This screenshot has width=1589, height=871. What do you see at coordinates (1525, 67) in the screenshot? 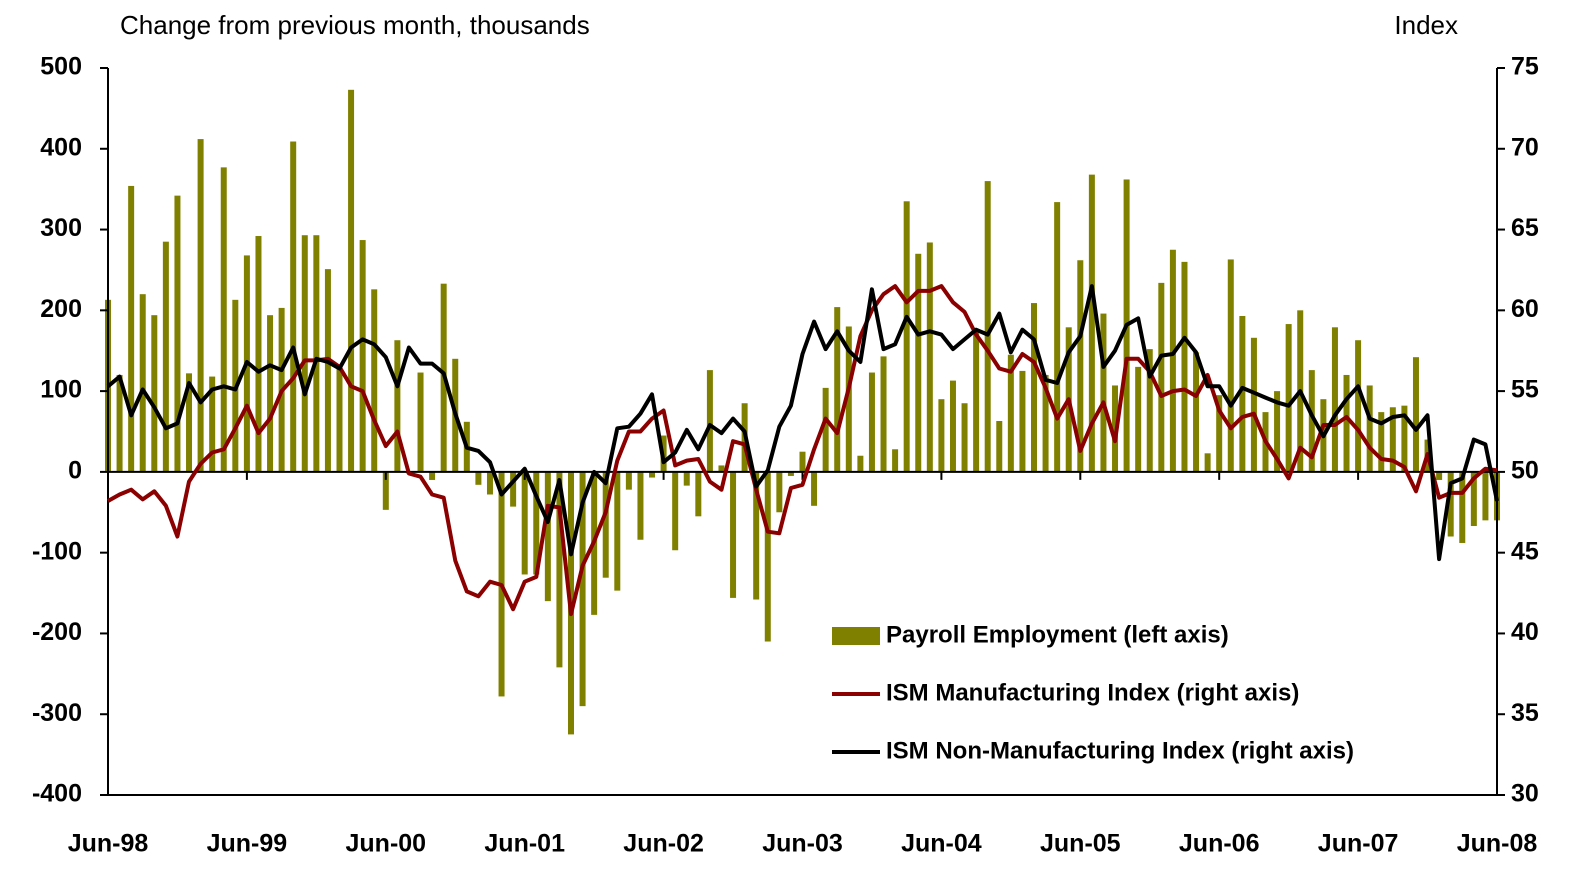
I see `y2-tick-label: 75` at bounding box center [1525, 67].